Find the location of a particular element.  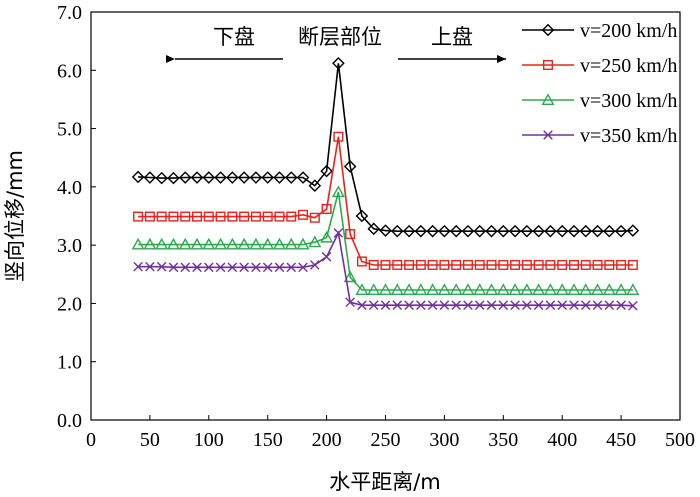

legend: v=200 km/h v=250 km/h v=300 km/h v=350 km/h is located at coordinates (599, 83).